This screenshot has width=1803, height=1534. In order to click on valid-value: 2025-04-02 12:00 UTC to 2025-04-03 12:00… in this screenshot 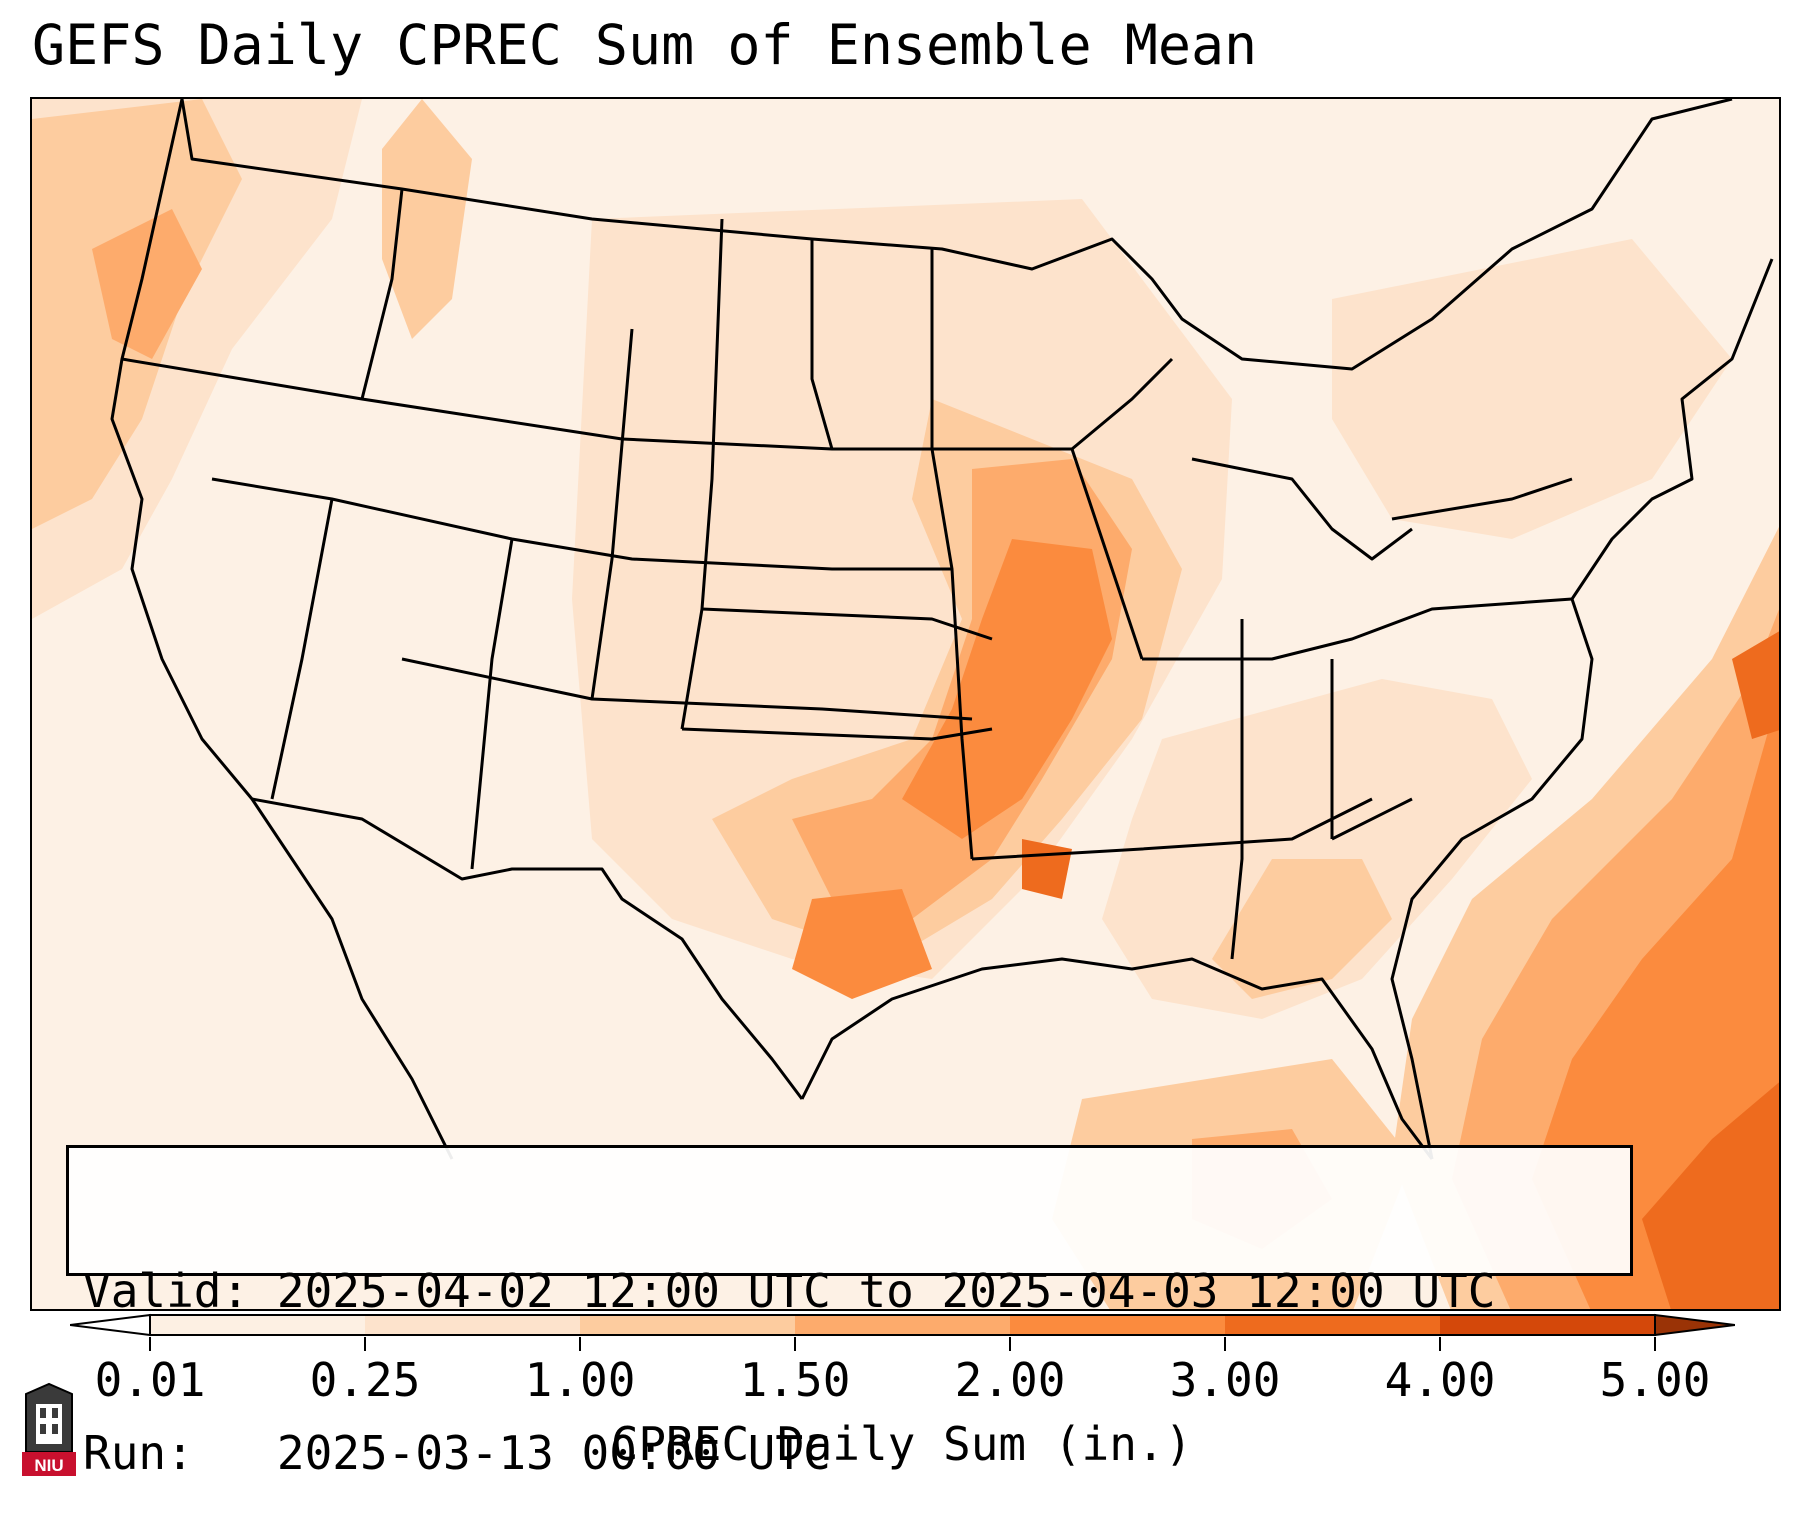, I will do `click(886, 1291)`.